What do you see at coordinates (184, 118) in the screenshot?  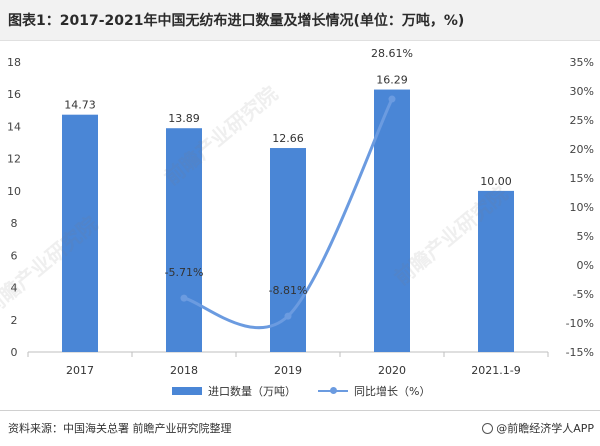 I see `bar-value-label: 13.89` at bounding box center [184, 118].